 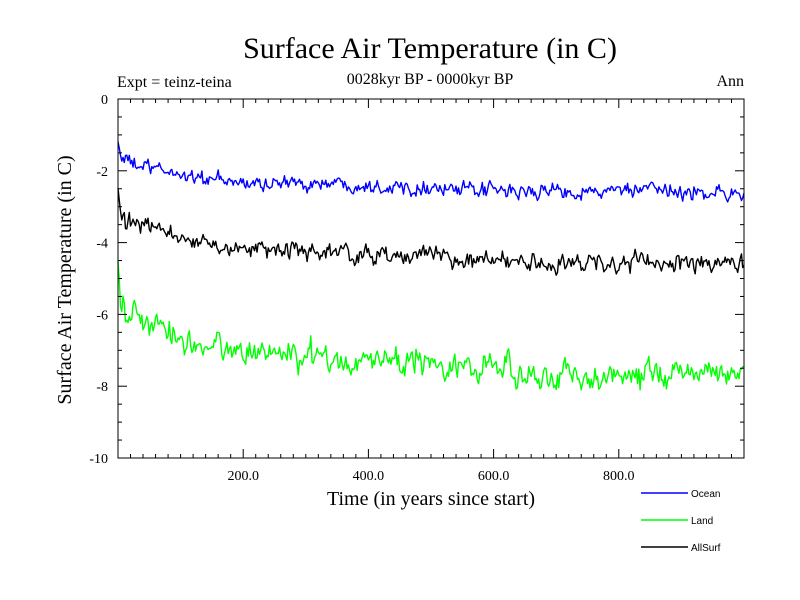 What do you see at coordinates (431, 172) in the screenshot?
I see `series-line-ocean` at bounding box center [431, 172].